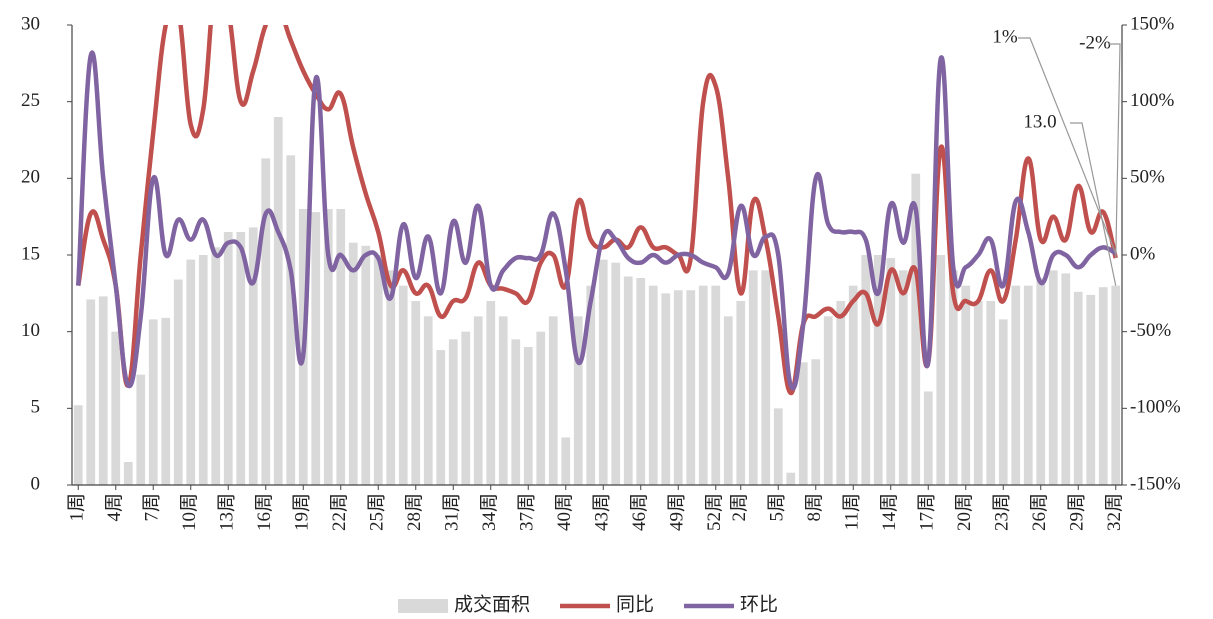 The height and width of the screenshot is (619, 1213). I want to click on x-tick-label: 23周, so click(1002, 512).